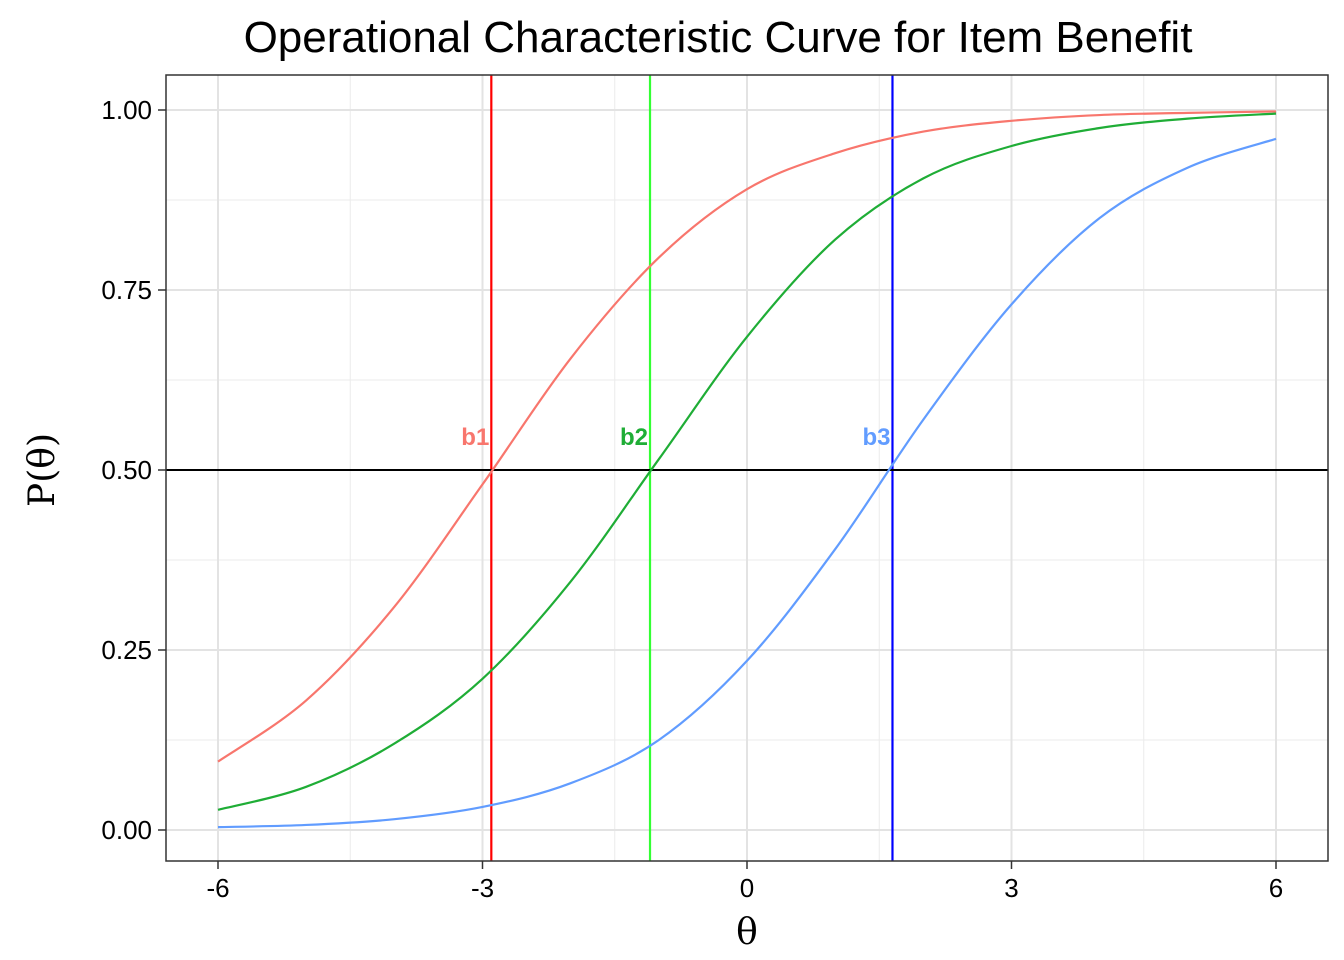  Describe the element at coordinates (126, 470) in the screenshot. I see `y-tick-label: 0.50` at that location.